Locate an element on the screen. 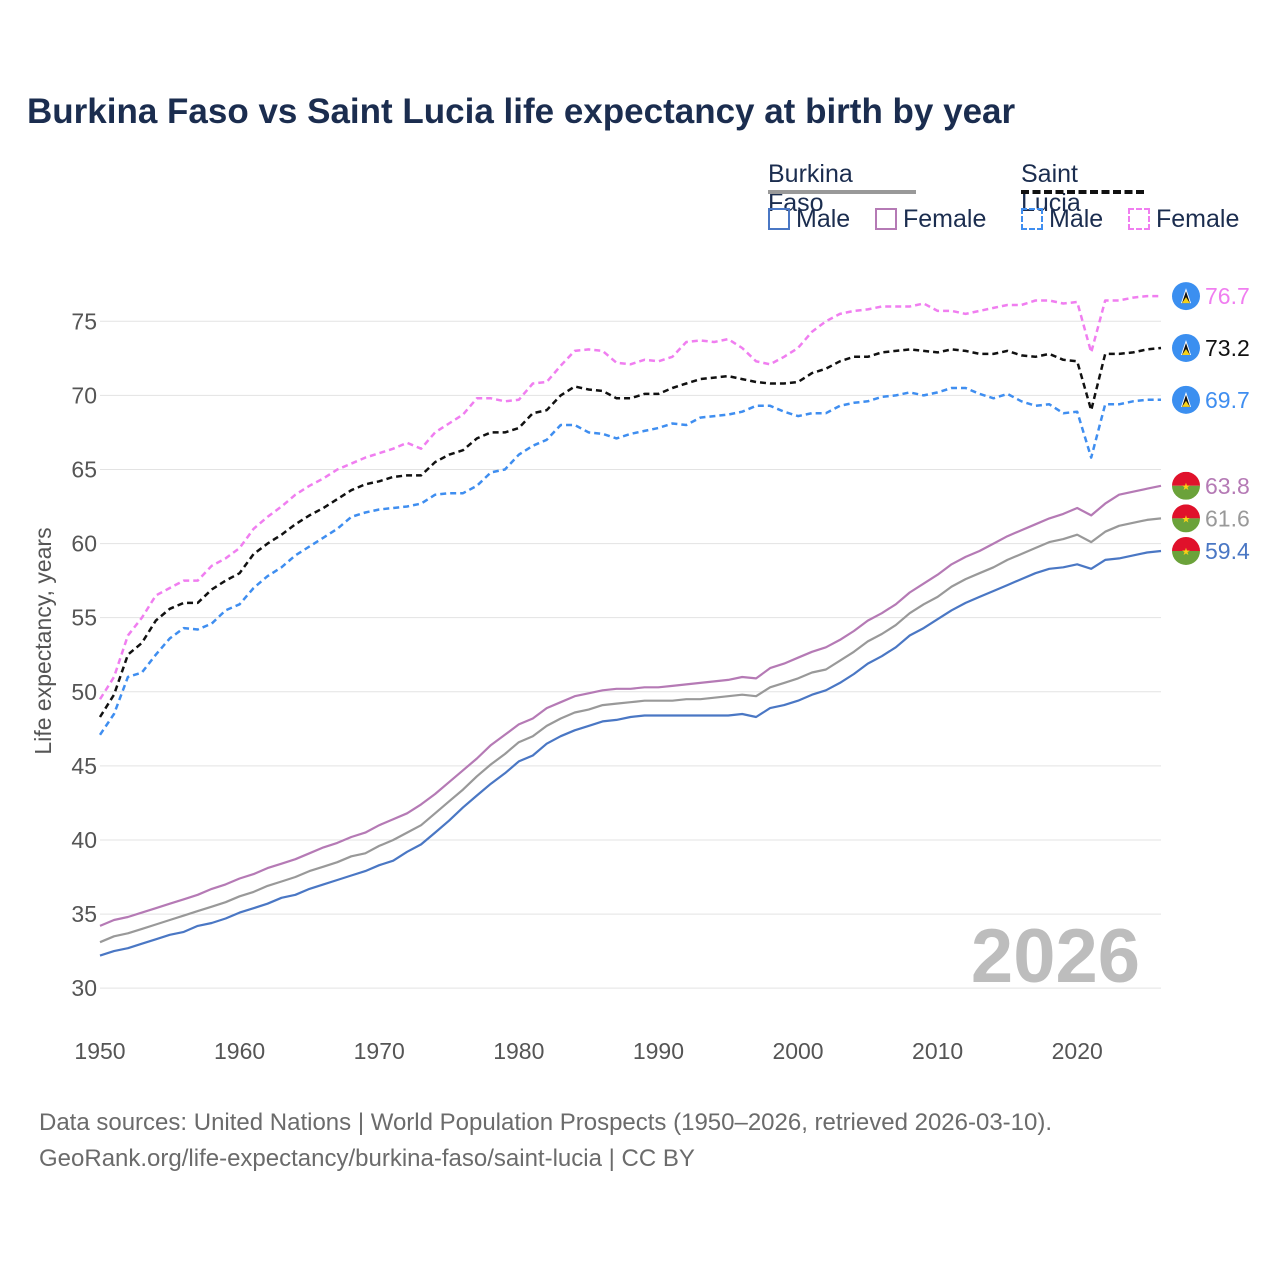  legend-label-burkina-faso-male: Male is located at coordinates (823, 218).